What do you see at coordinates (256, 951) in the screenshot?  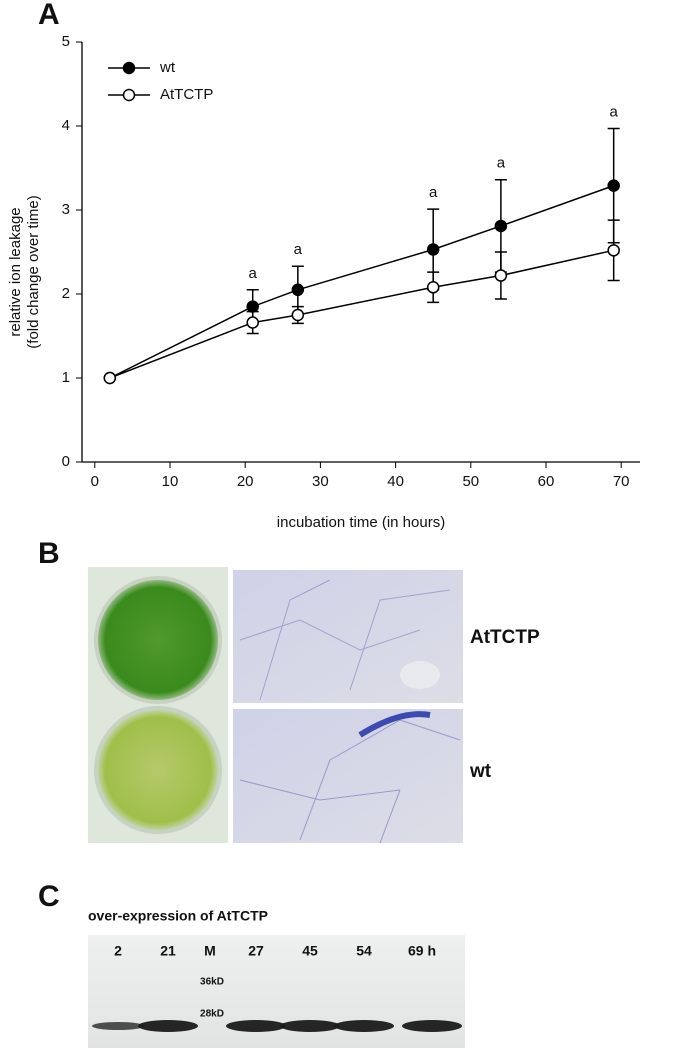 I see `lane-label: 27` at bounding box center [256, 951].